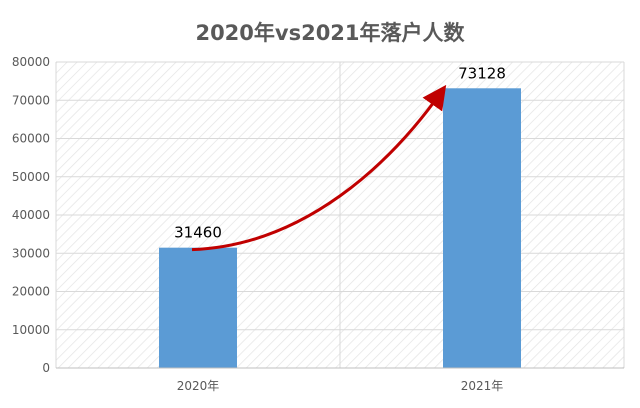 This screenshot has width=640, height=408. What do you see at coordinates (31, 330) in the screenshot?
I see `y-tick-label: 10000` at bounding box center [31, 330].